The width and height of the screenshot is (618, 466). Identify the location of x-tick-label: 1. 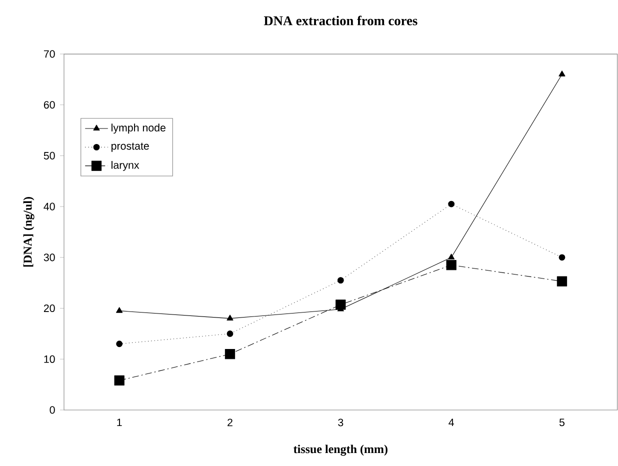
(119, 422).